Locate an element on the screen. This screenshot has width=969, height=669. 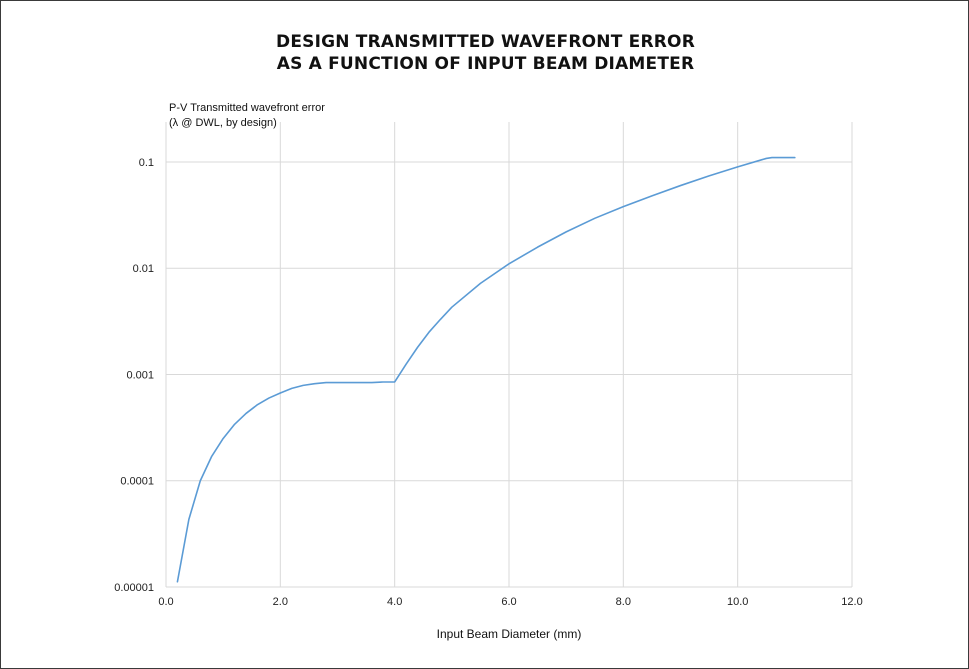
x-axis-label: Input Beam Diameter (mm) is located at coordinates (509, 634).